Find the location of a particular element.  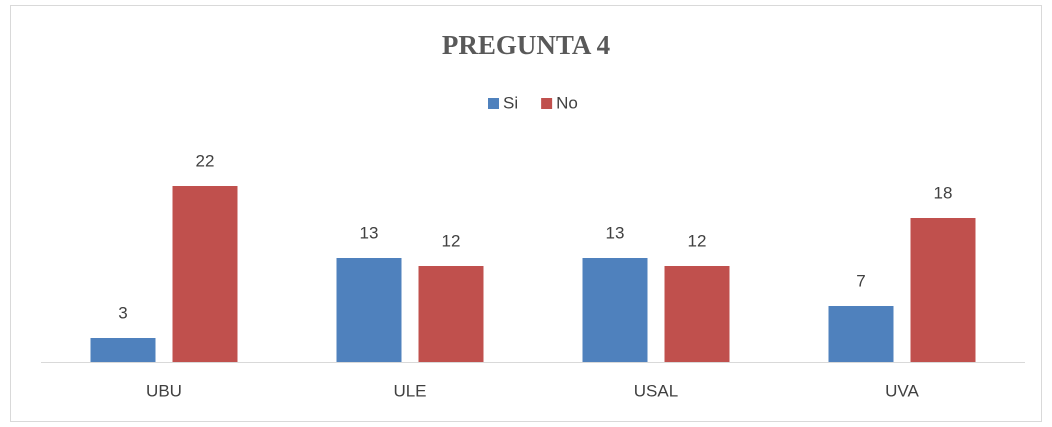

legend-label: Si is located at coordinates (510, 102).